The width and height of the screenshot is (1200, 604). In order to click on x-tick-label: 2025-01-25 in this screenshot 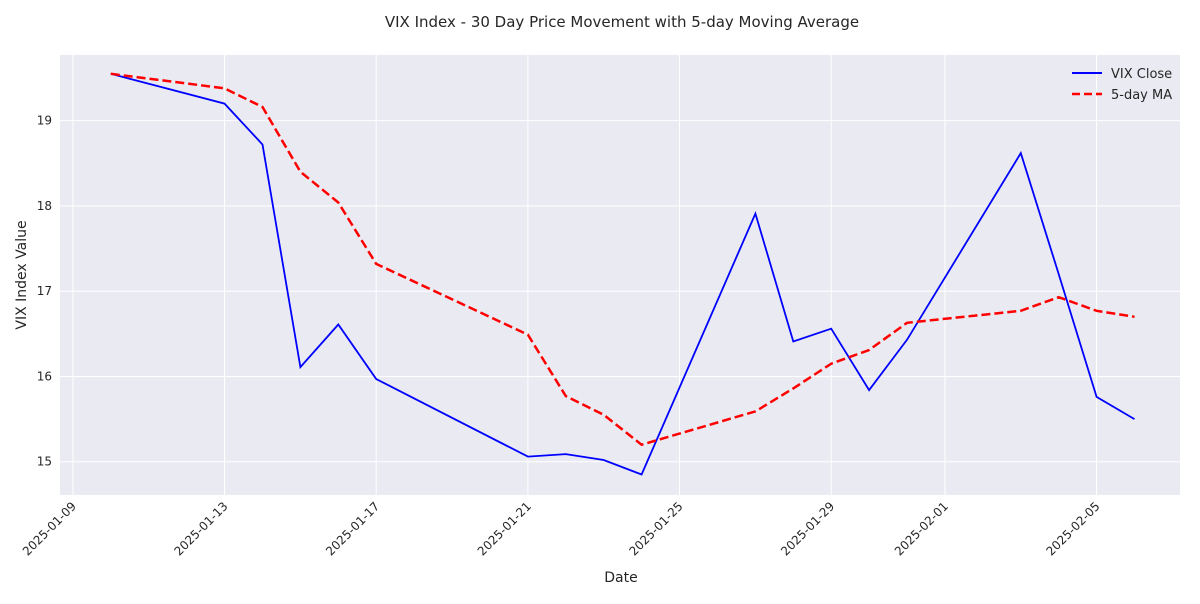, I will do `click(655, 528)`.